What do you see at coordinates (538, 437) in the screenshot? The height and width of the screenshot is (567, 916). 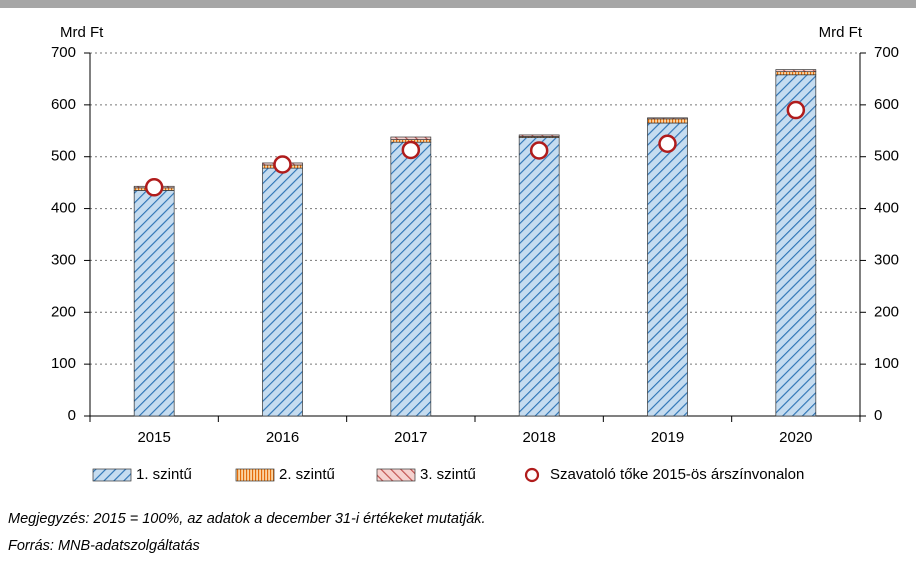 I see `x-tick-label: 2018` at bounding box center [538, 437].